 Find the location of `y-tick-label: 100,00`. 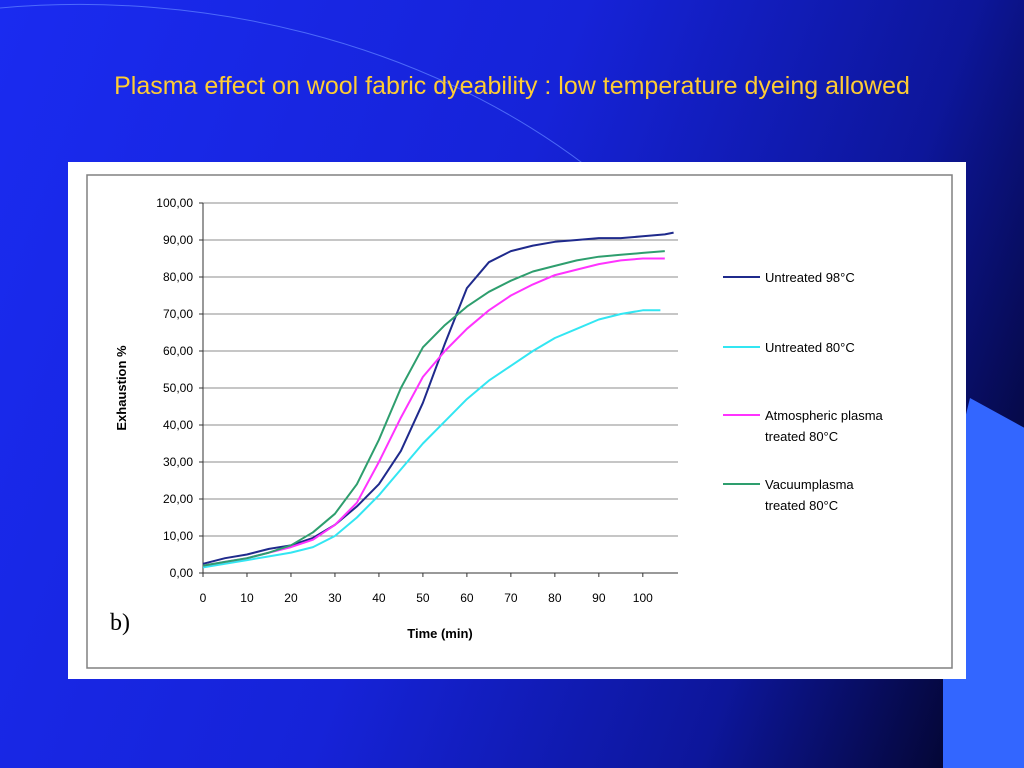

y-tick-label: 100,00 is located at coordinates (174, 203).